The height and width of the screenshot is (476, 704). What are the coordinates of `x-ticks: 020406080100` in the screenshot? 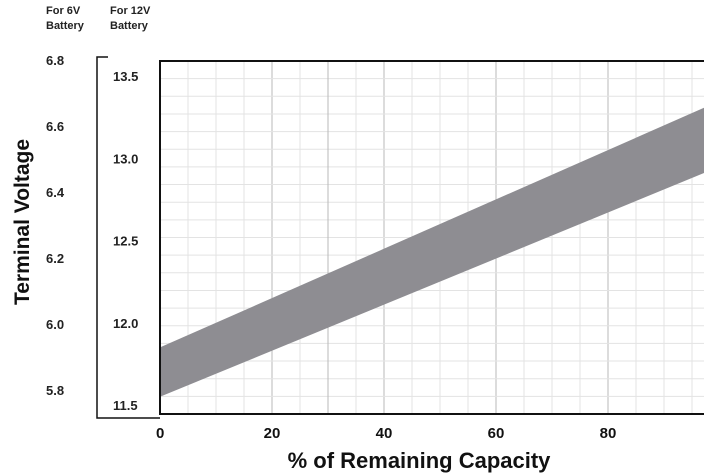 It's located at (386, 433).